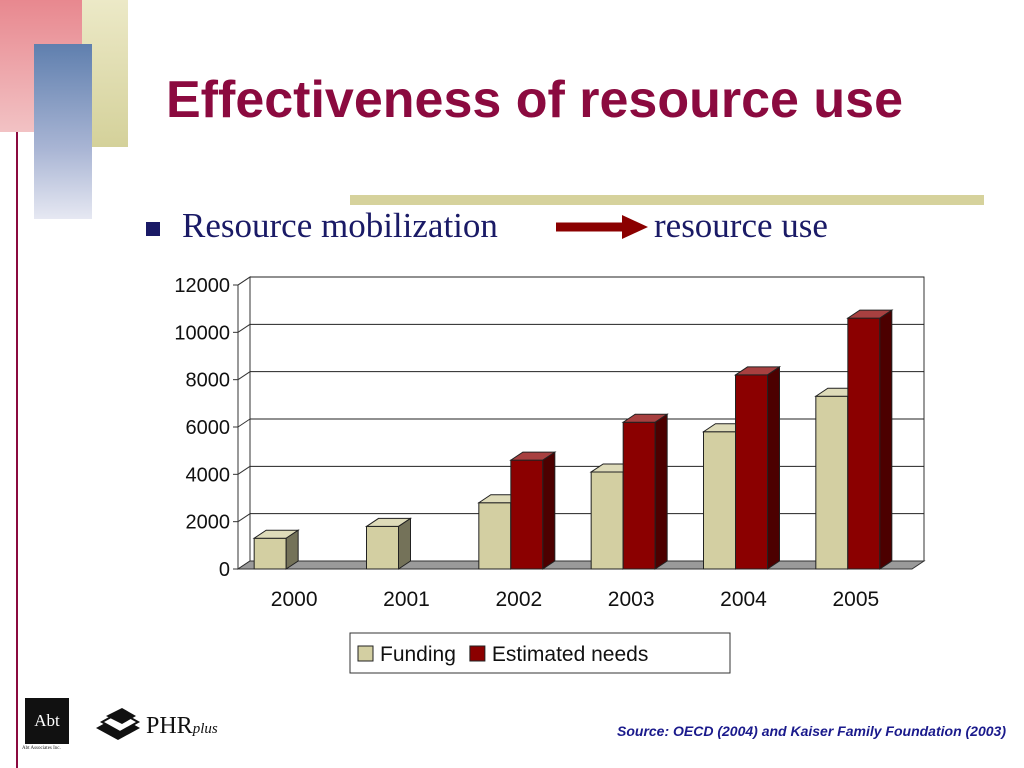 This screenshot has width=1024, height=768. I want to click on y-tick-label: 6000, so click(208, 428).